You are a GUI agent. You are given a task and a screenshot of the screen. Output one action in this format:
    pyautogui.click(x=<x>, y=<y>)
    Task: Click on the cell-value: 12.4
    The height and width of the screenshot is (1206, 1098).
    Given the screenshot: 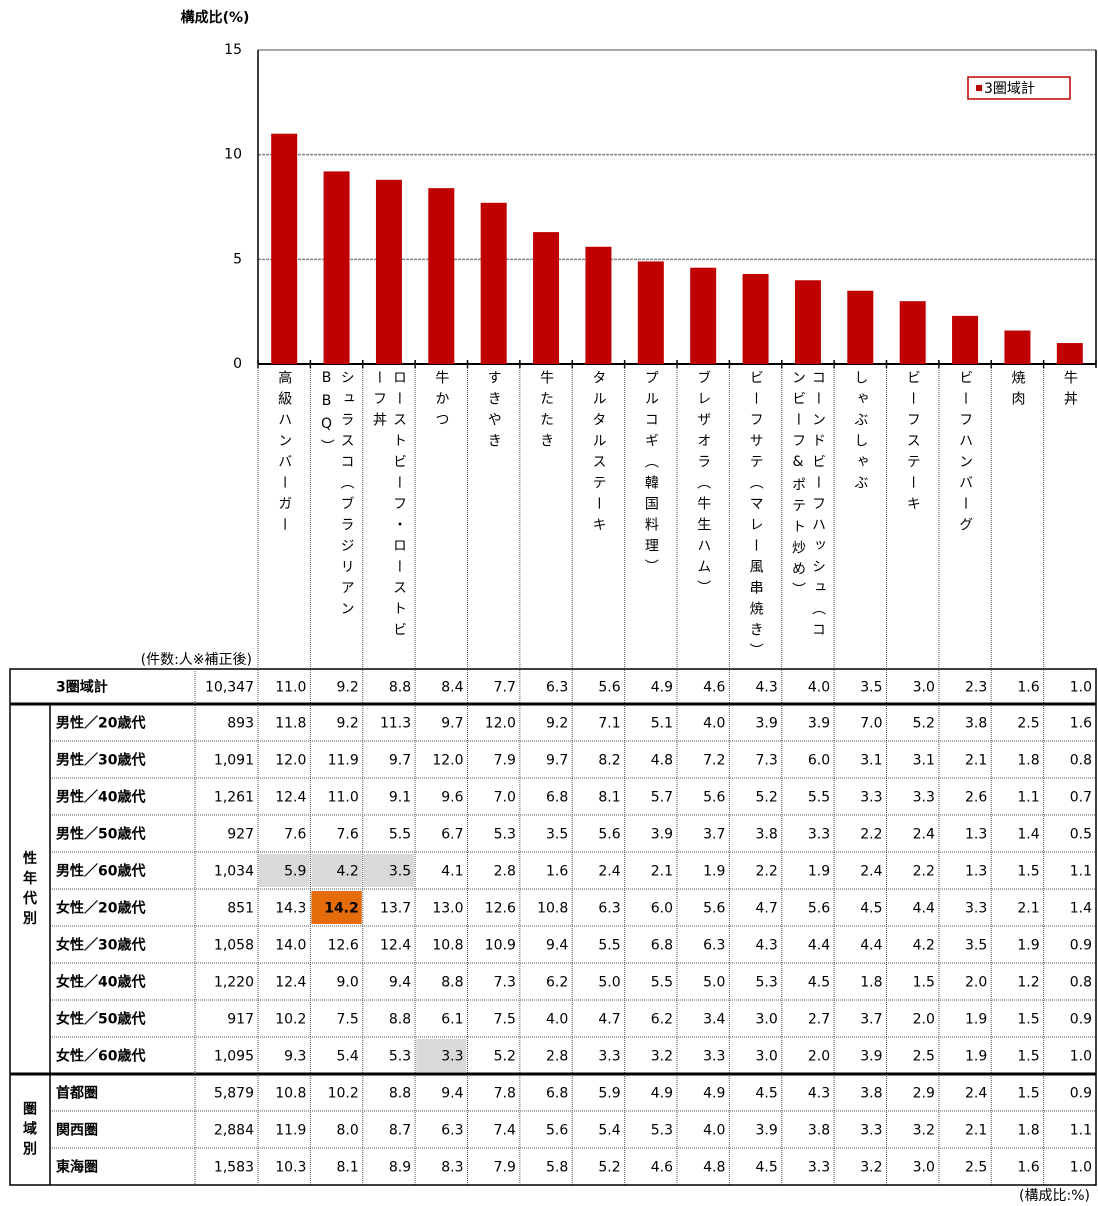 What is the action you would take?
    pyautogui.click(x=395, y=946)
    